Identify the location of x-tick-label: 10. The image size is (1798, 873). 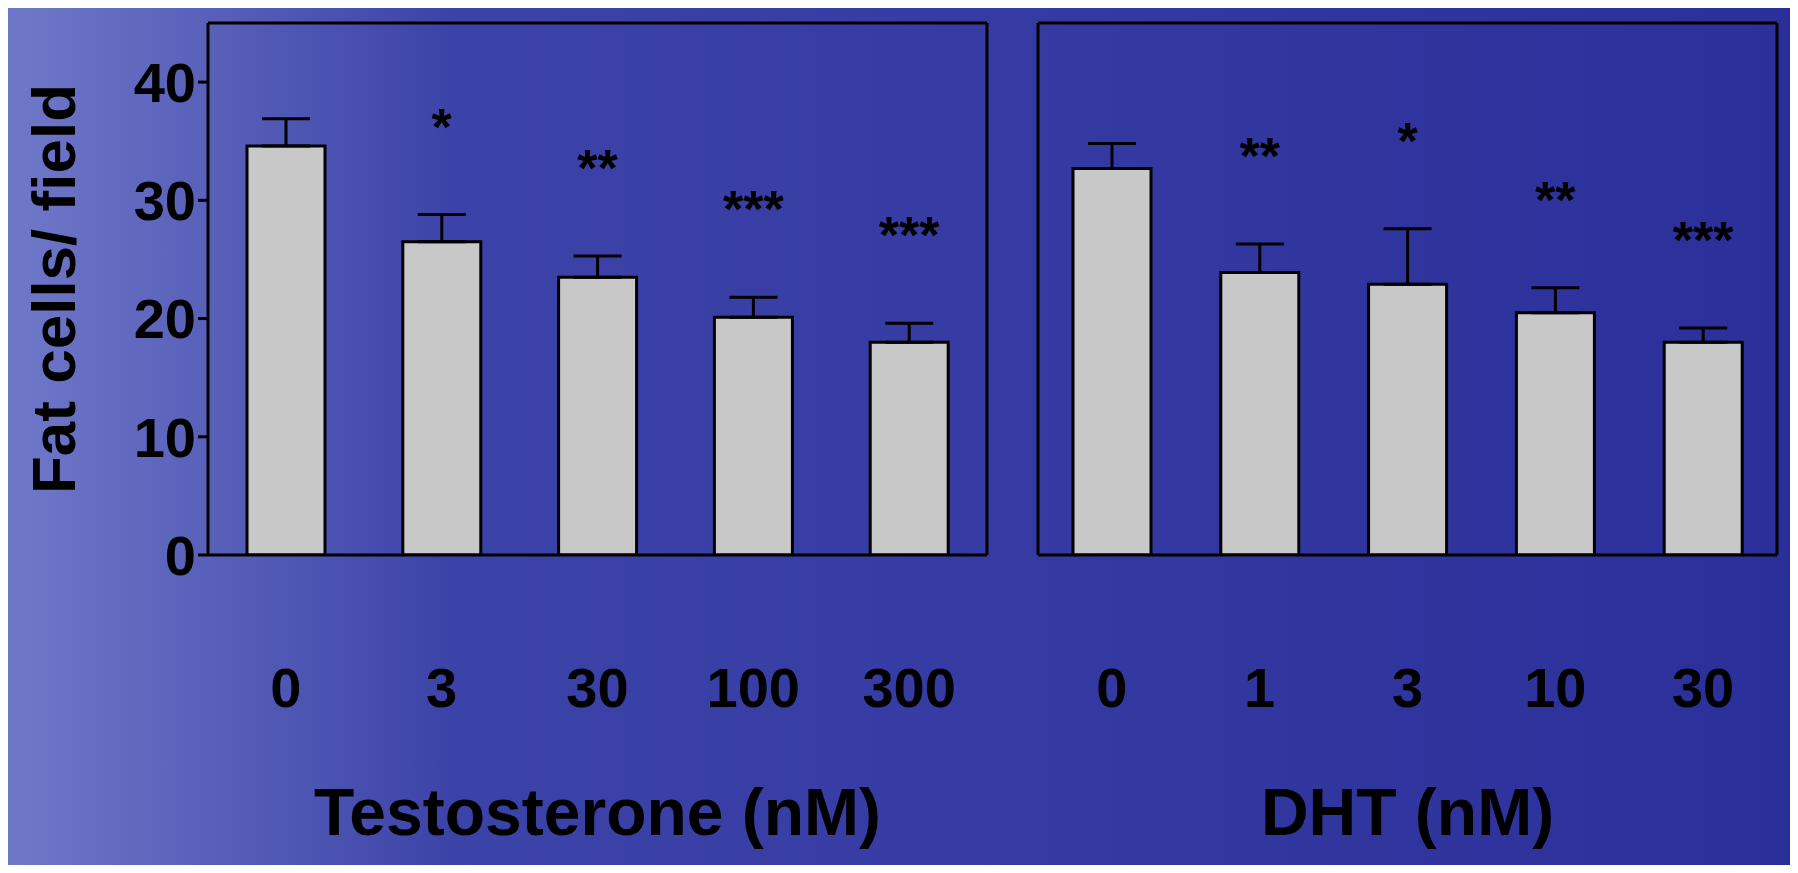
(1555, 687).